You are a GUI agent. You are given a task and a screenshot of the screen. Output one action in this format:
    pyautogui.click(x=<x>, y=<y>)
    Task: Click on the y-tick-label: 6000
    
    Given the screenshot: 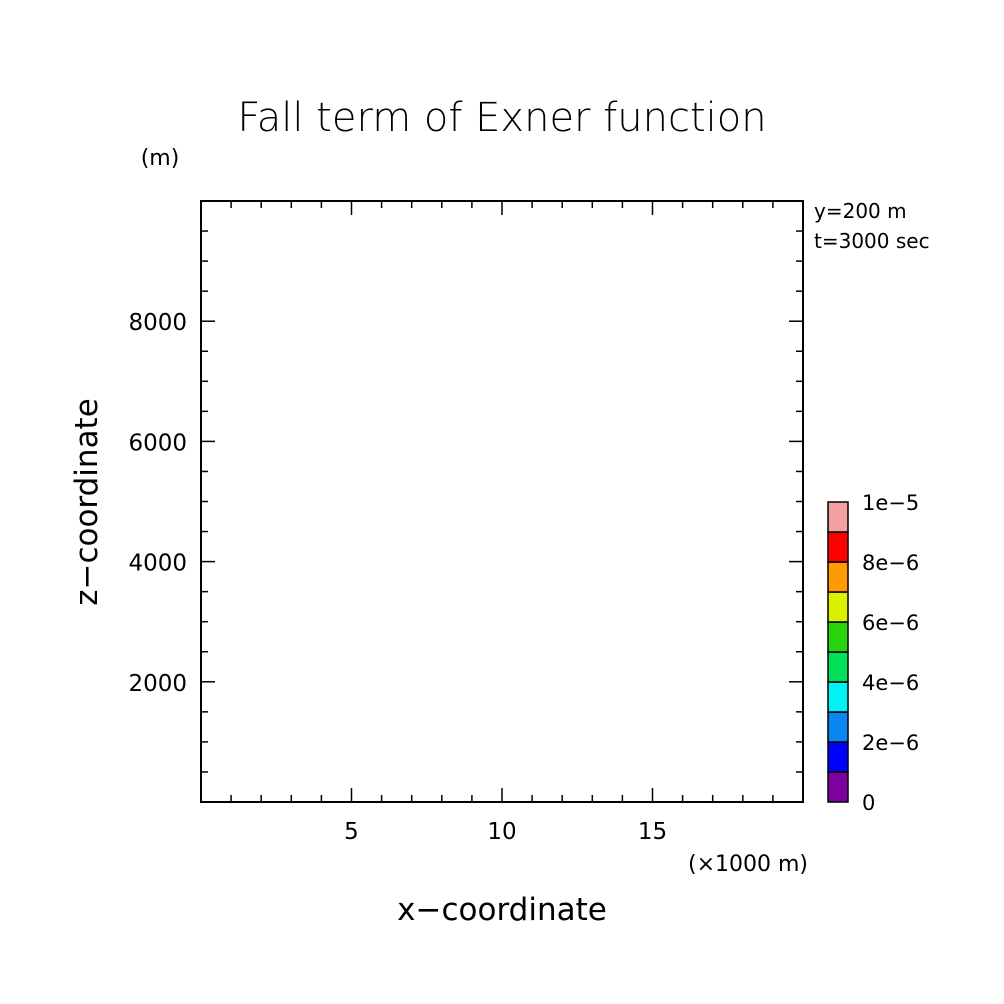 What is the action you would take?
    pyautogui.click(x=157, y=443)
    